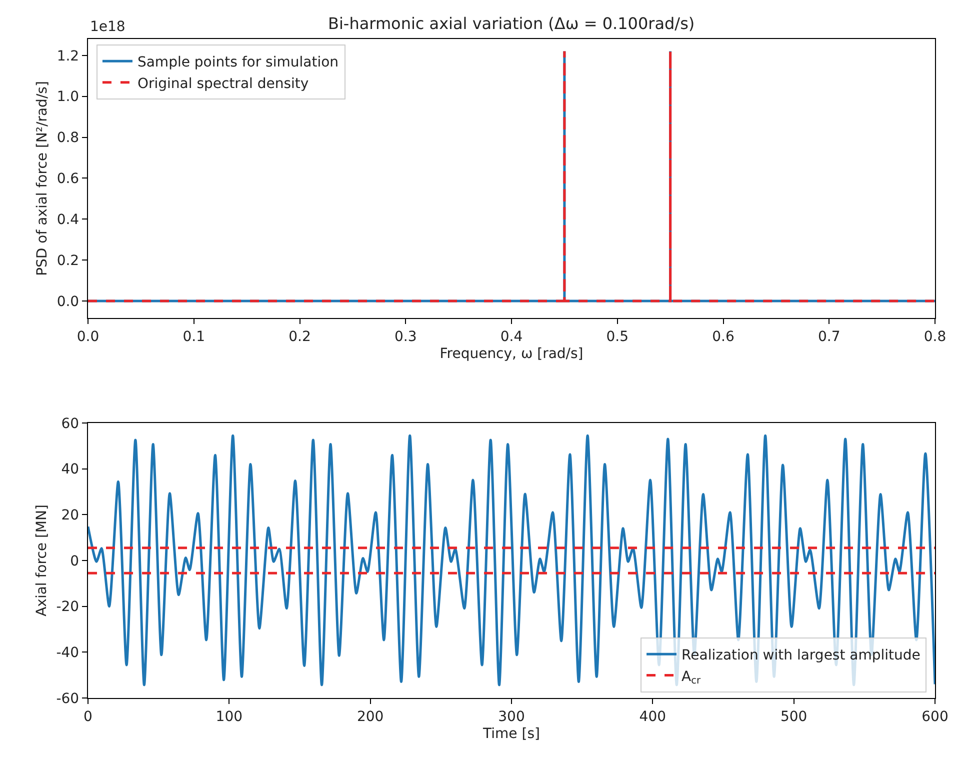 This screenshot has width=960, height=758. Describe the element at coordinates (511, 23) in the screenshot. I see `chart-title: Bi-harmonic axial variation (Δω = 0.100rad/s)` at that location.